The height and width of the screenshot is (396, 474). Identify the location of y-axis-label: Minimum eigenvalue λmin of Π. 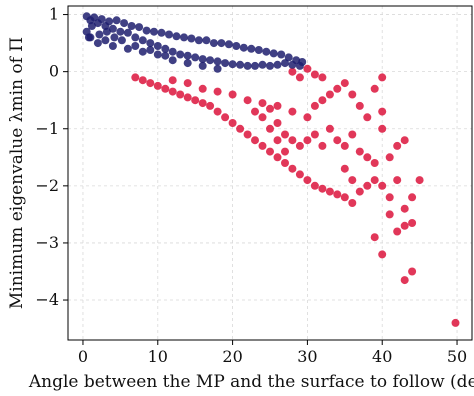
(17, 173).